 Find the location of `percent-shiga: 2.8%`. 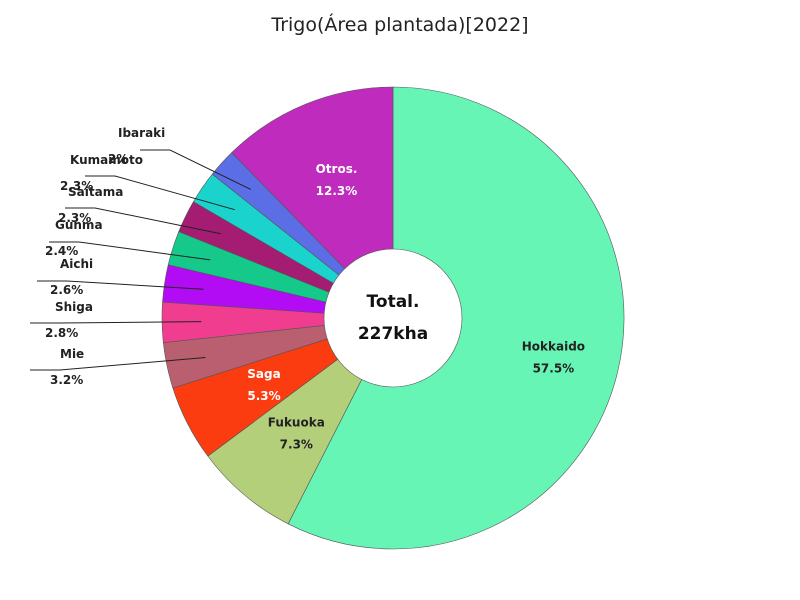

percent-shiga: 2.8% is located at coordinates (61, 333).